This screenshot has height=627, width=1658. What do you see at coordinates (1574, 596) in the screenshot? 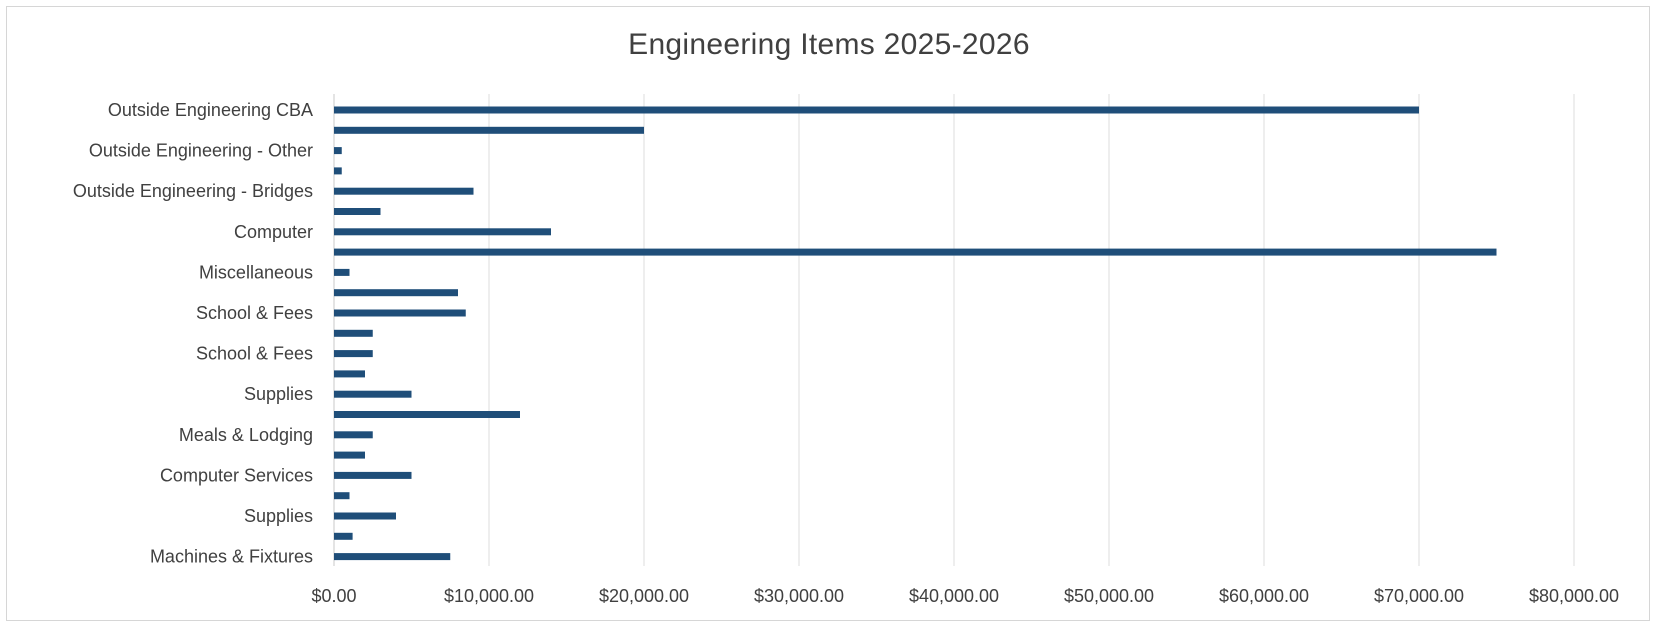
I see `x-tick-label: $80,000.00` at bounding box center [1574, 596].